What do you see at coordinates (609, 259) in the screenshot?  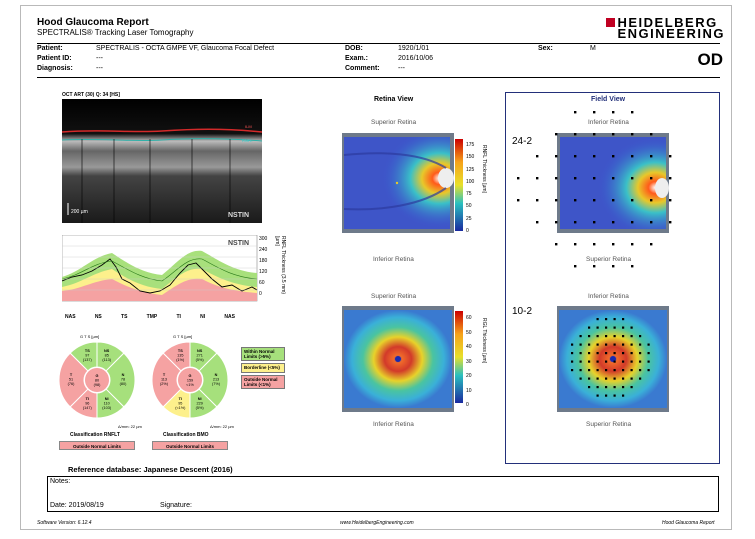 I see `field-upper-bottom-label: Superior Retina` at bounding box center [609, 259].